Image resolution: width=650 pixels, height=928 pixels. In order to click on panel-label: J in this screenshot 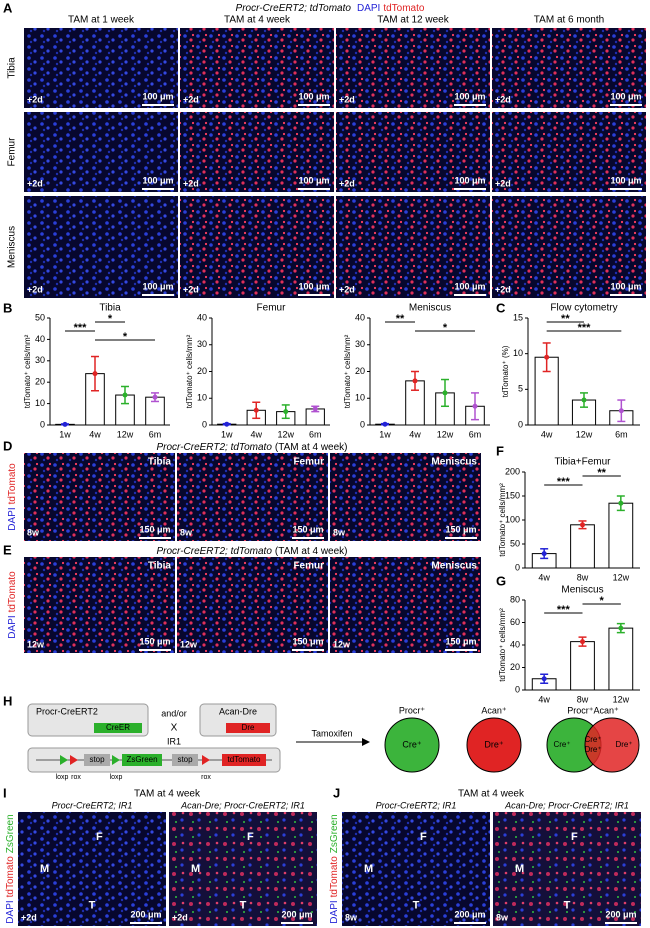, I will do `click(336, 792)`.